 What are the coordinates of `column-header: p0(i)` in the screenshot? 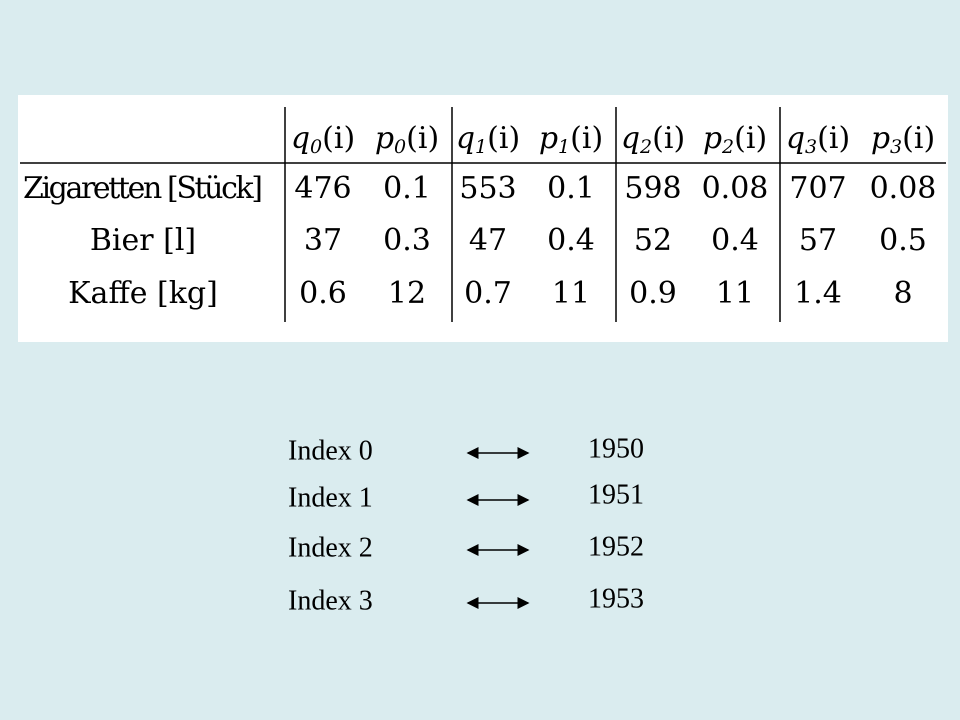 It's located at (407, 139).